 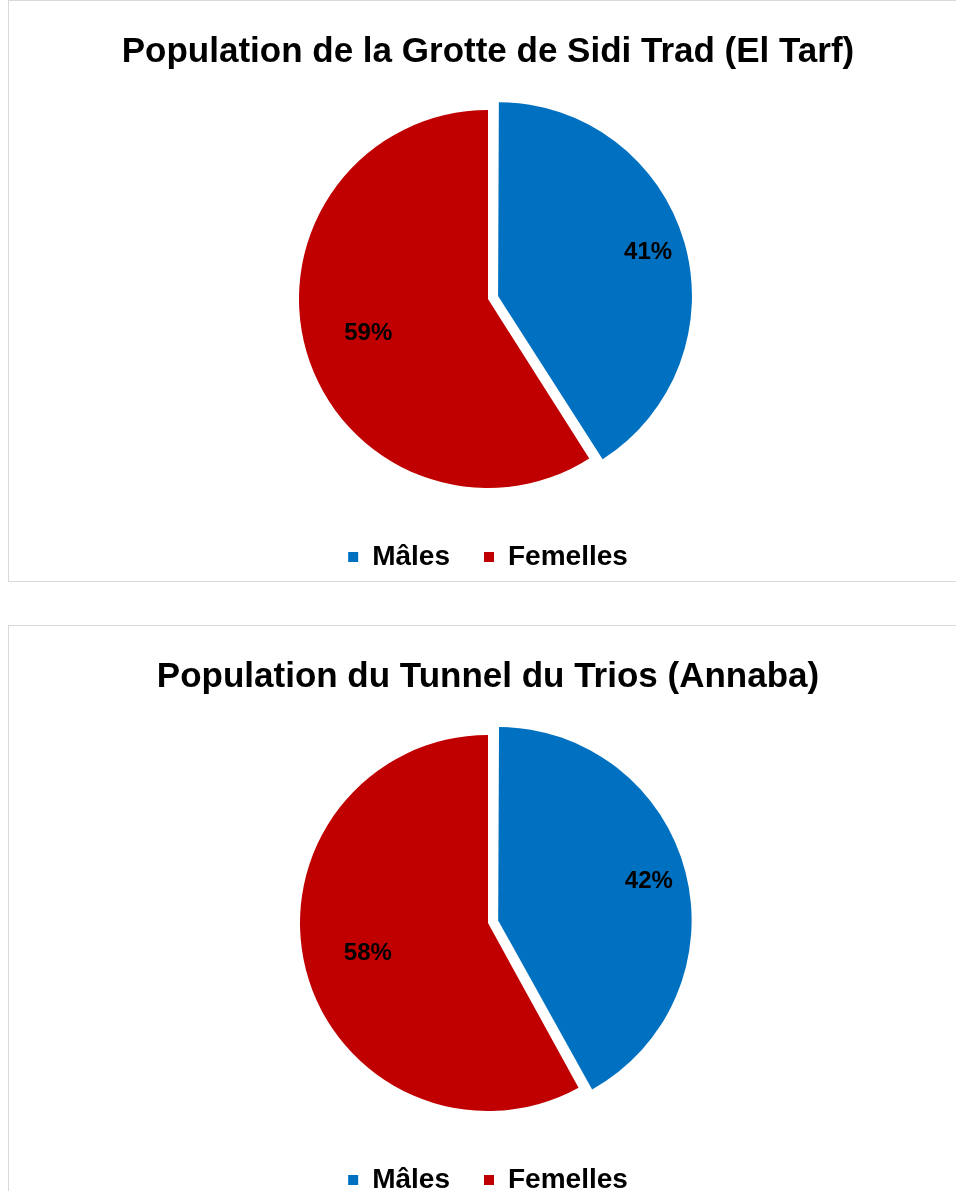 I want to click on chart-title: Population de la Grotte de Sidi Trad (El Tarf), so click(x=488, y=49).